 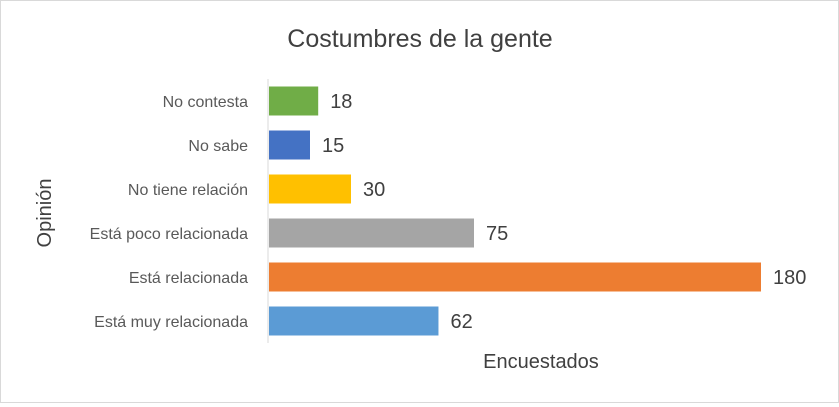 What do you see at coordinates (341, 102) in the screenshot?
I see `data-label: 18` at bounding box center [341, 102].